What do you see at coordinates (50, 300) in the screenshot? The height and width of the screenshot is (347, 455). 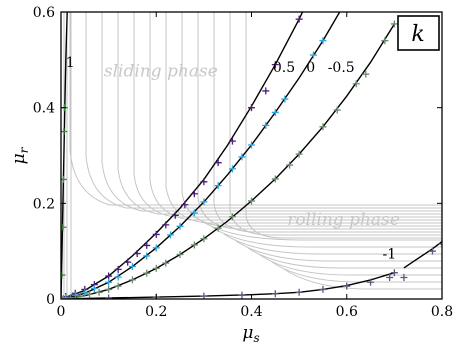 I see `y-tick-label: 0` at bounding box center [50, 300].